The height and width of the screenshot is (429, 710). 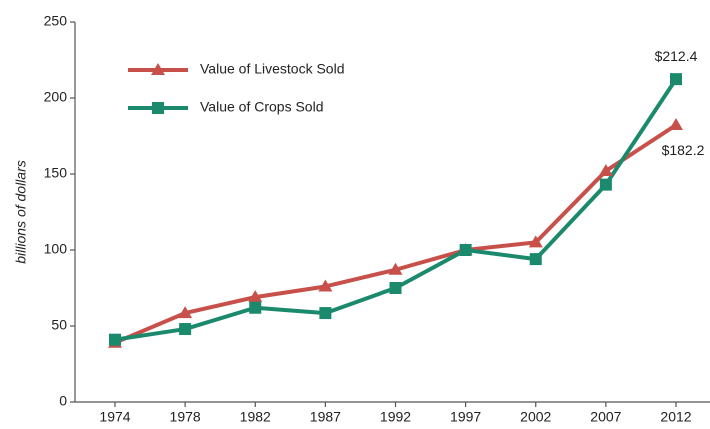 I want to click on x-tick-label: 1982, so click(x=255, y=417).